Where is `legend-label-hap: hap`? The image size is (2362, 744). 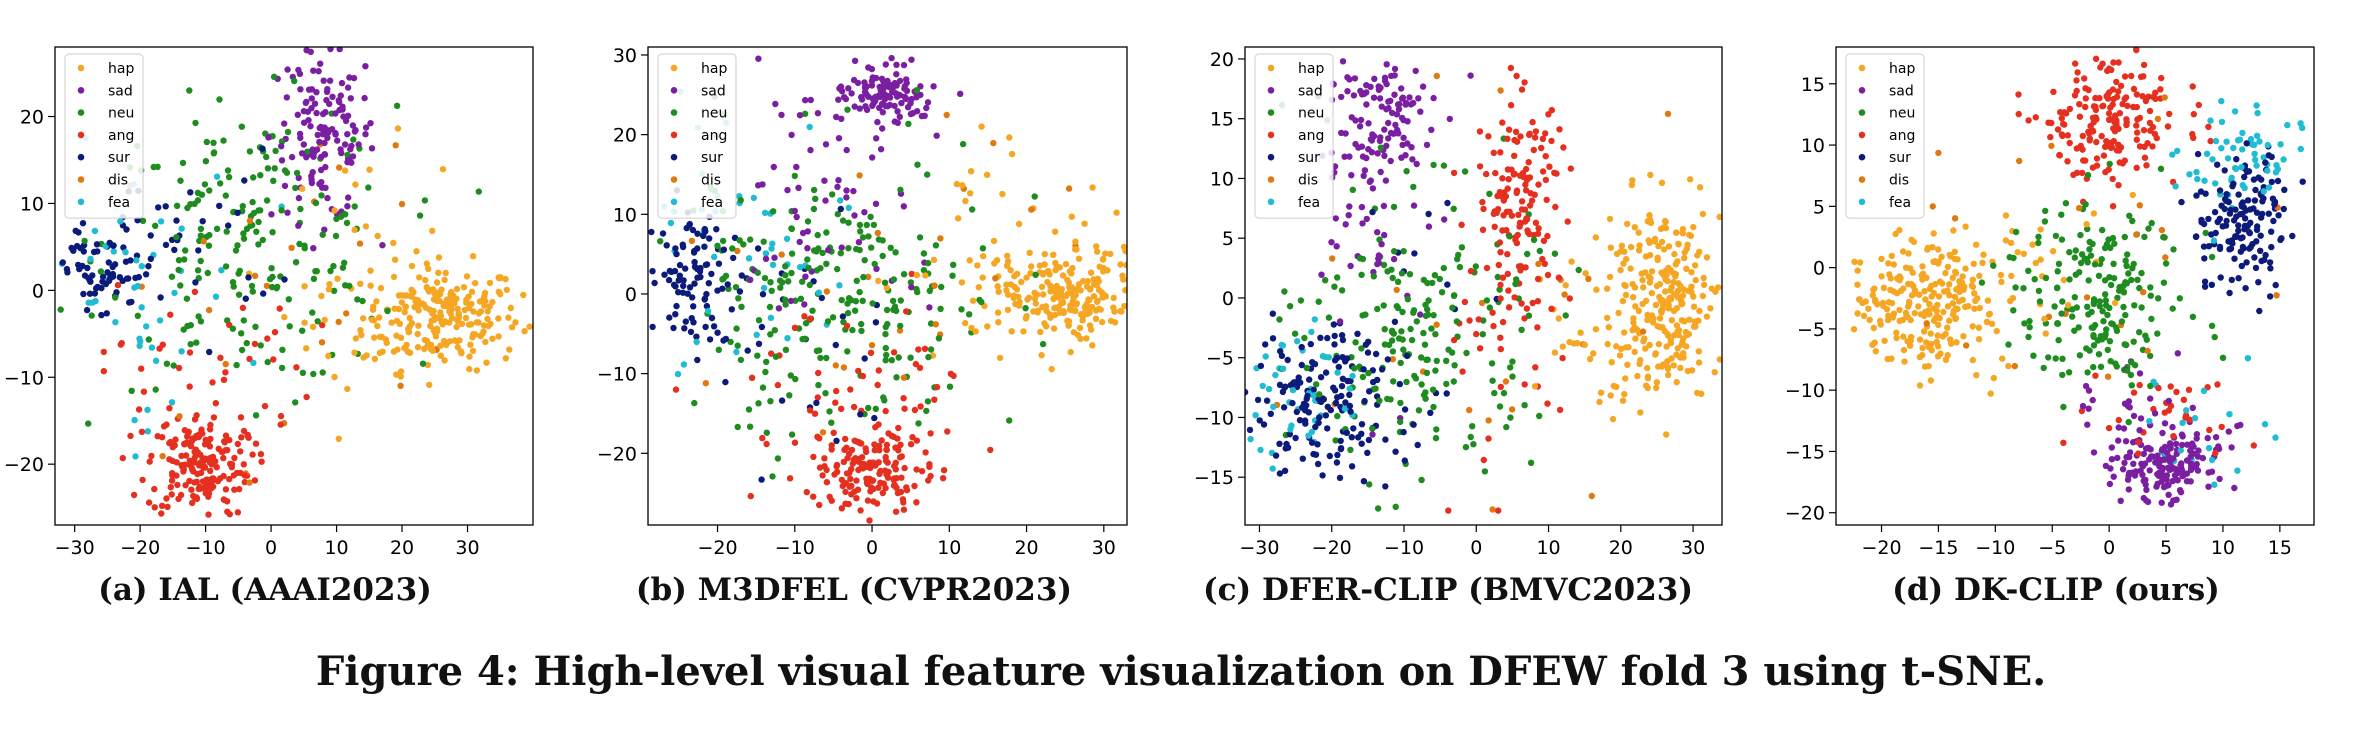
legend-label-hap: hap is located at coordinates (121, 69).